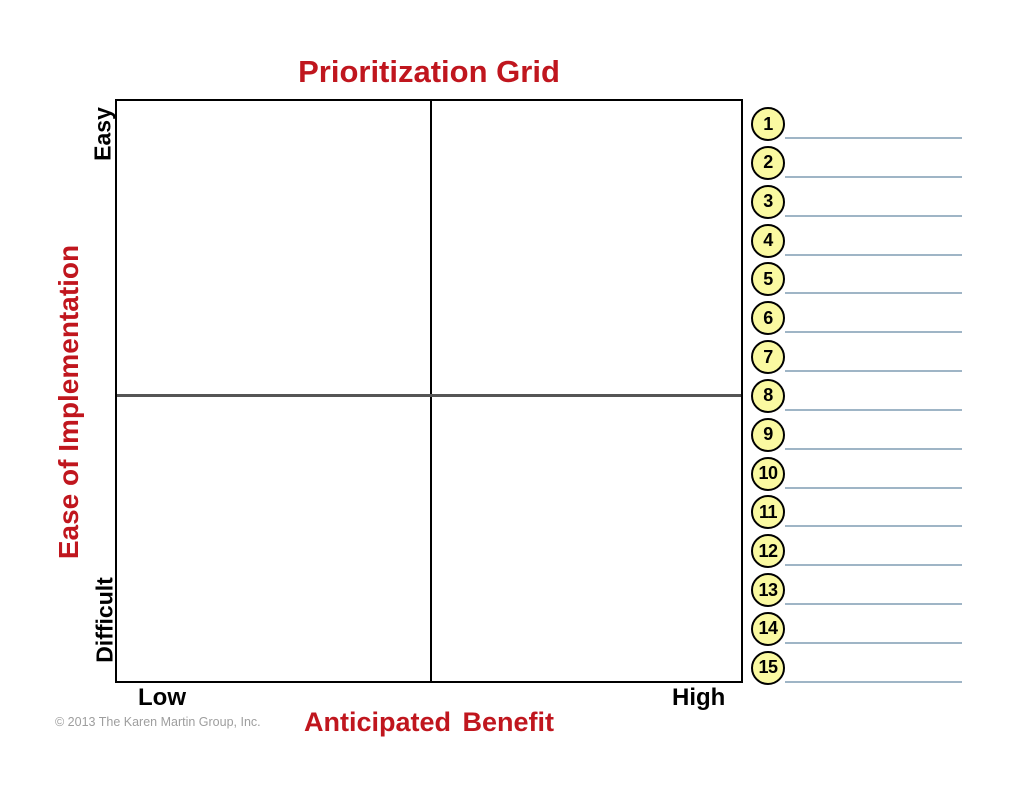 The width and height of the screenshot is (1024, 792). I want to click on quadrant-easy-low, so click(273, 247).